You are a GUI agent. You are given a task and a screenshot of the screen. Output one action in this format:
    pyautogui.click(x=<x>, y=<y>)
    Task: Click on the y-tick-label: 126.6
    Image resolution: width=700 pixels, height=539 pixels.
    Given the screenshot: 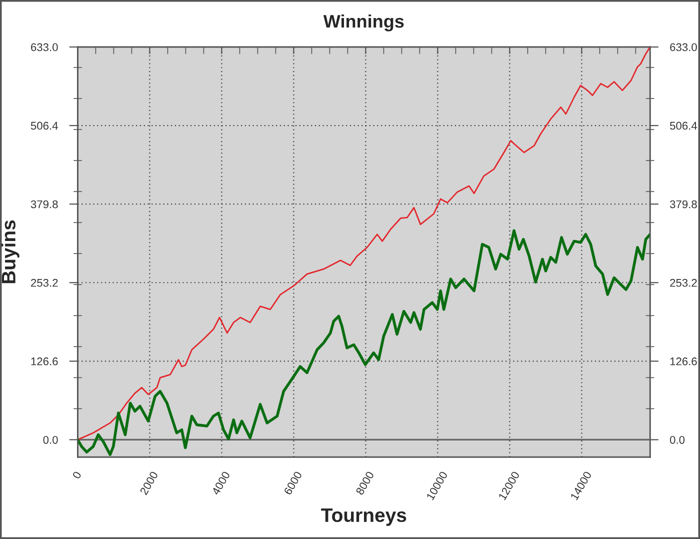 What is the action you would take?
    pyautogui.click(x=44, y=361)
    